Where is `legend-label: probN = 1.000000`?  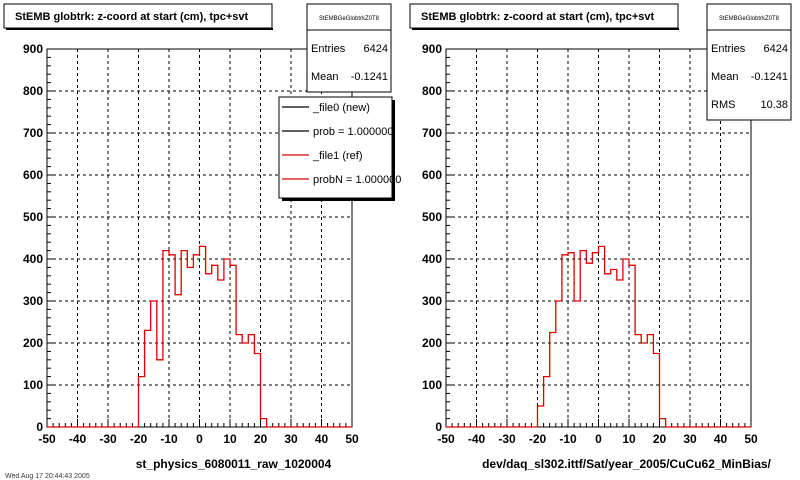
legend-label: probN = 1.000000 is located at coordinates (357, 180).